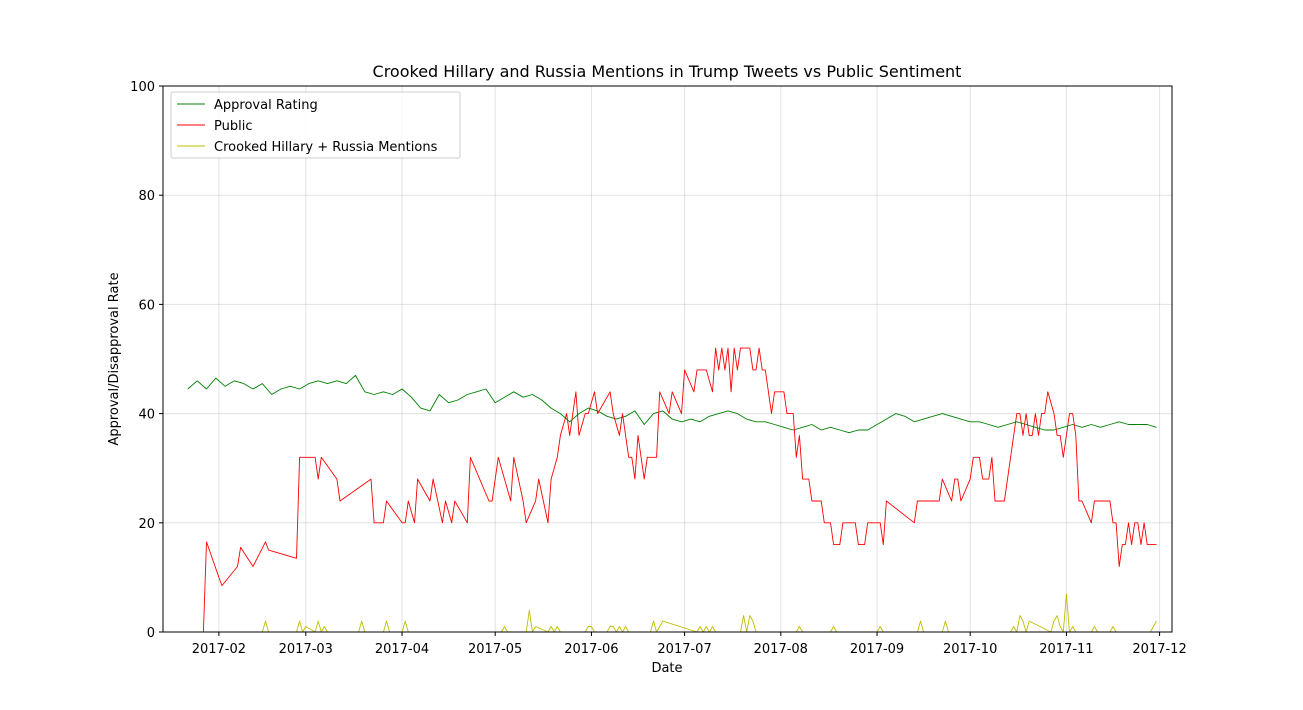 The width and height of the screenshot is (1303, 710). What do you see at coordinates (146, 196) in the screenshot?
I see `y-tick-label: 80` at bounding box center [146, 196].